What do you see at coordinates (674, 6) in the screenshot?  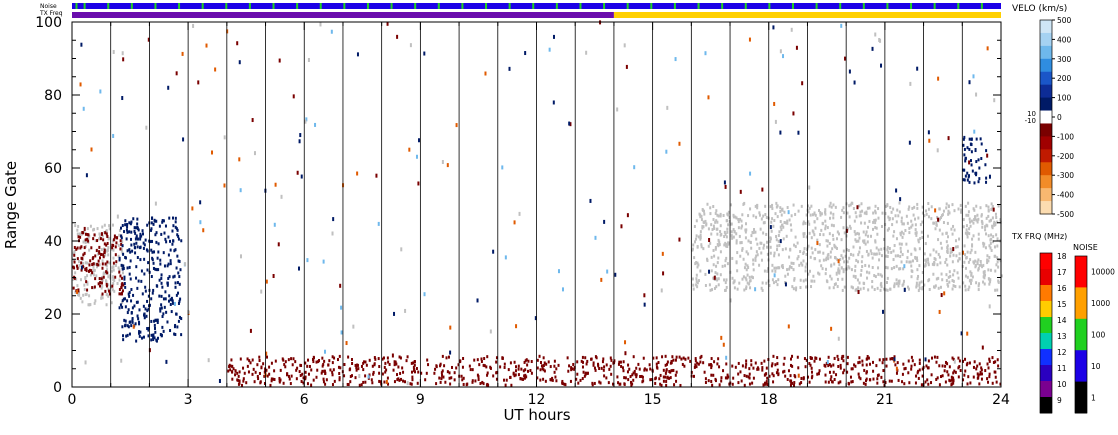 I see `noise-bar-mark` at bounding box center [674, 6].